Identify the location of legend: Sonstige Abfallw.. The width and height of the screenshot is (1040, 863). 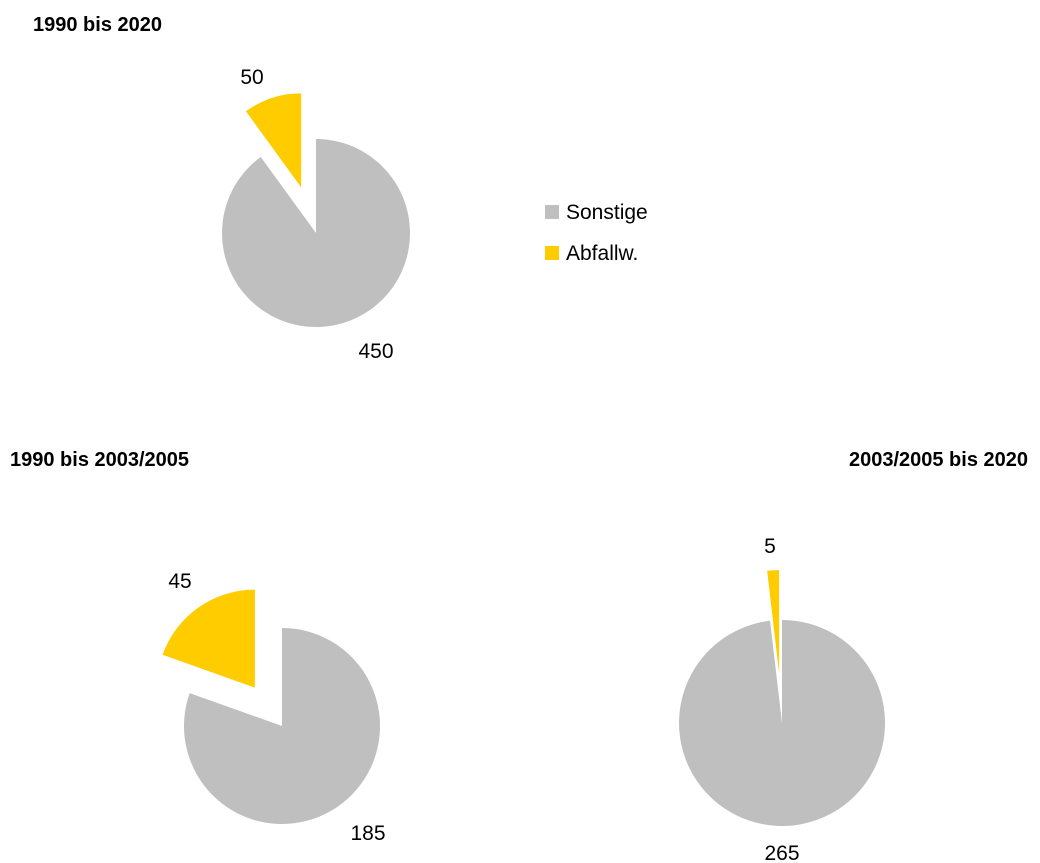
(596, 233).